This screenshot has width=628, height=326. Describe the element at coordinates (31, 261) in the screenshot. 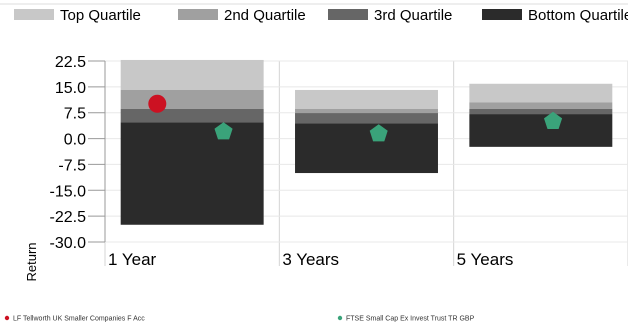

I see `y-axis-label: Return` at that location.